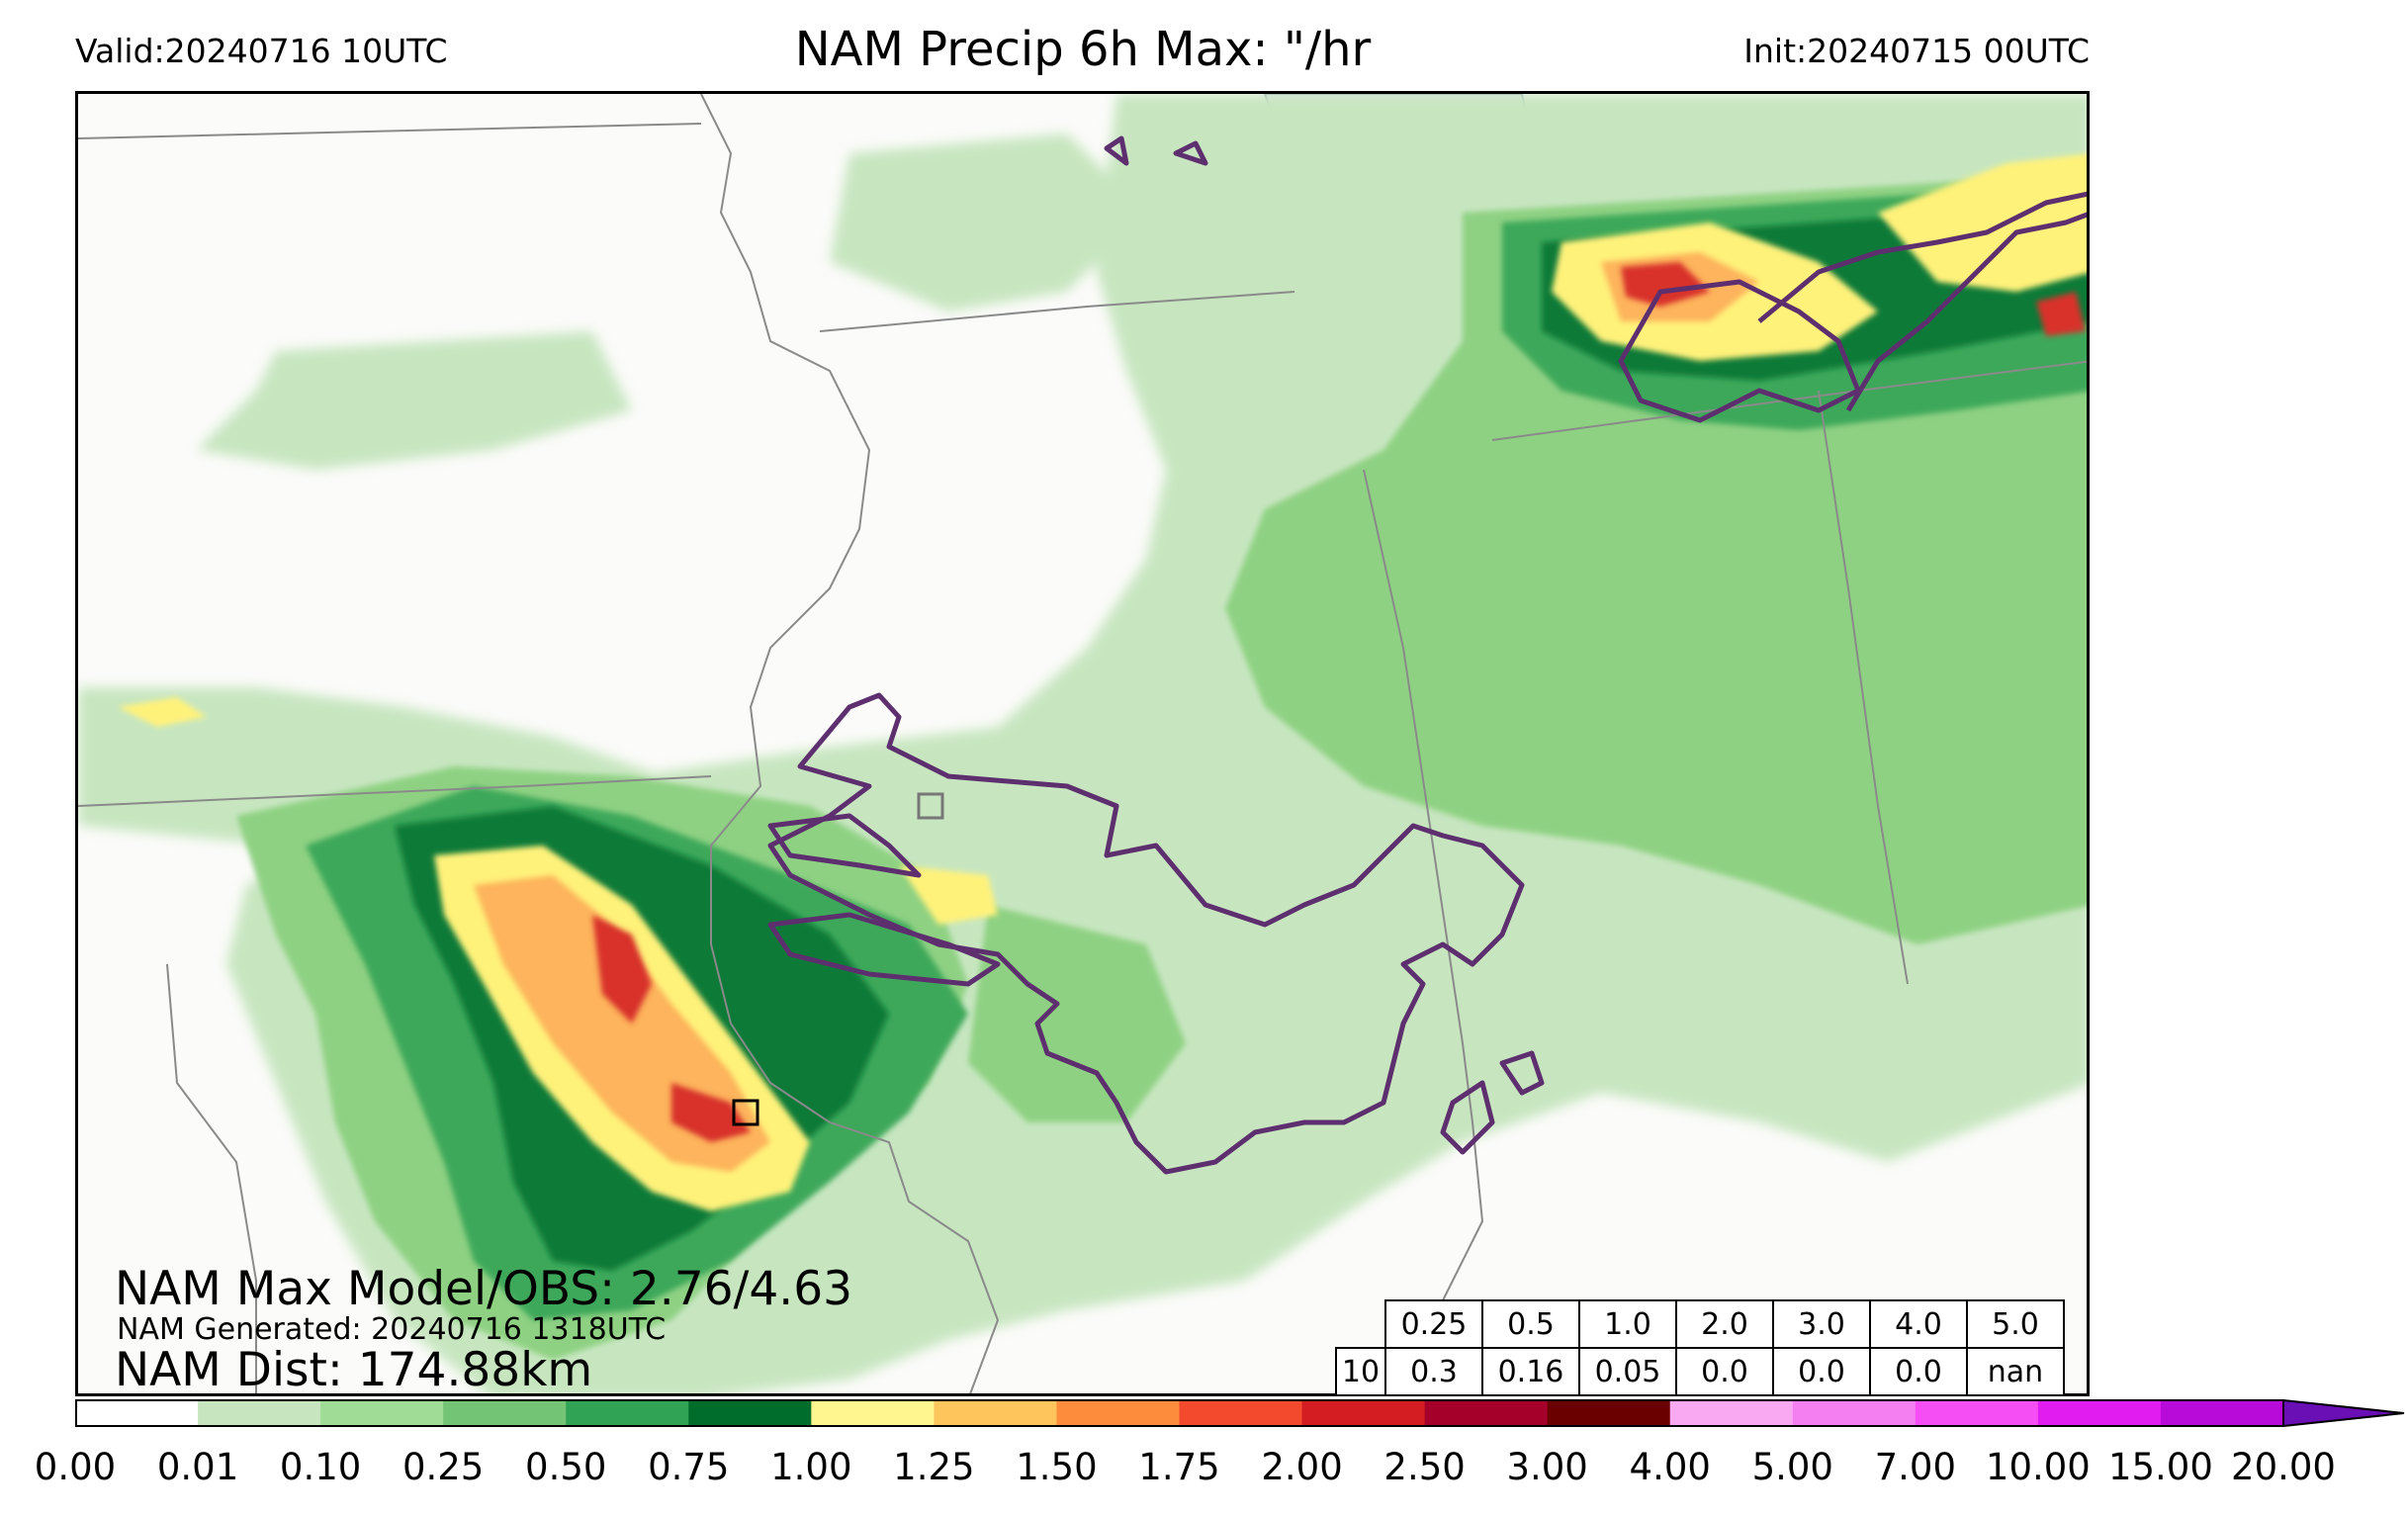  Describe the element at coordinates (75, 1467) in the screenshot. I see `colorbar-tick-label: 0.00` at that location.